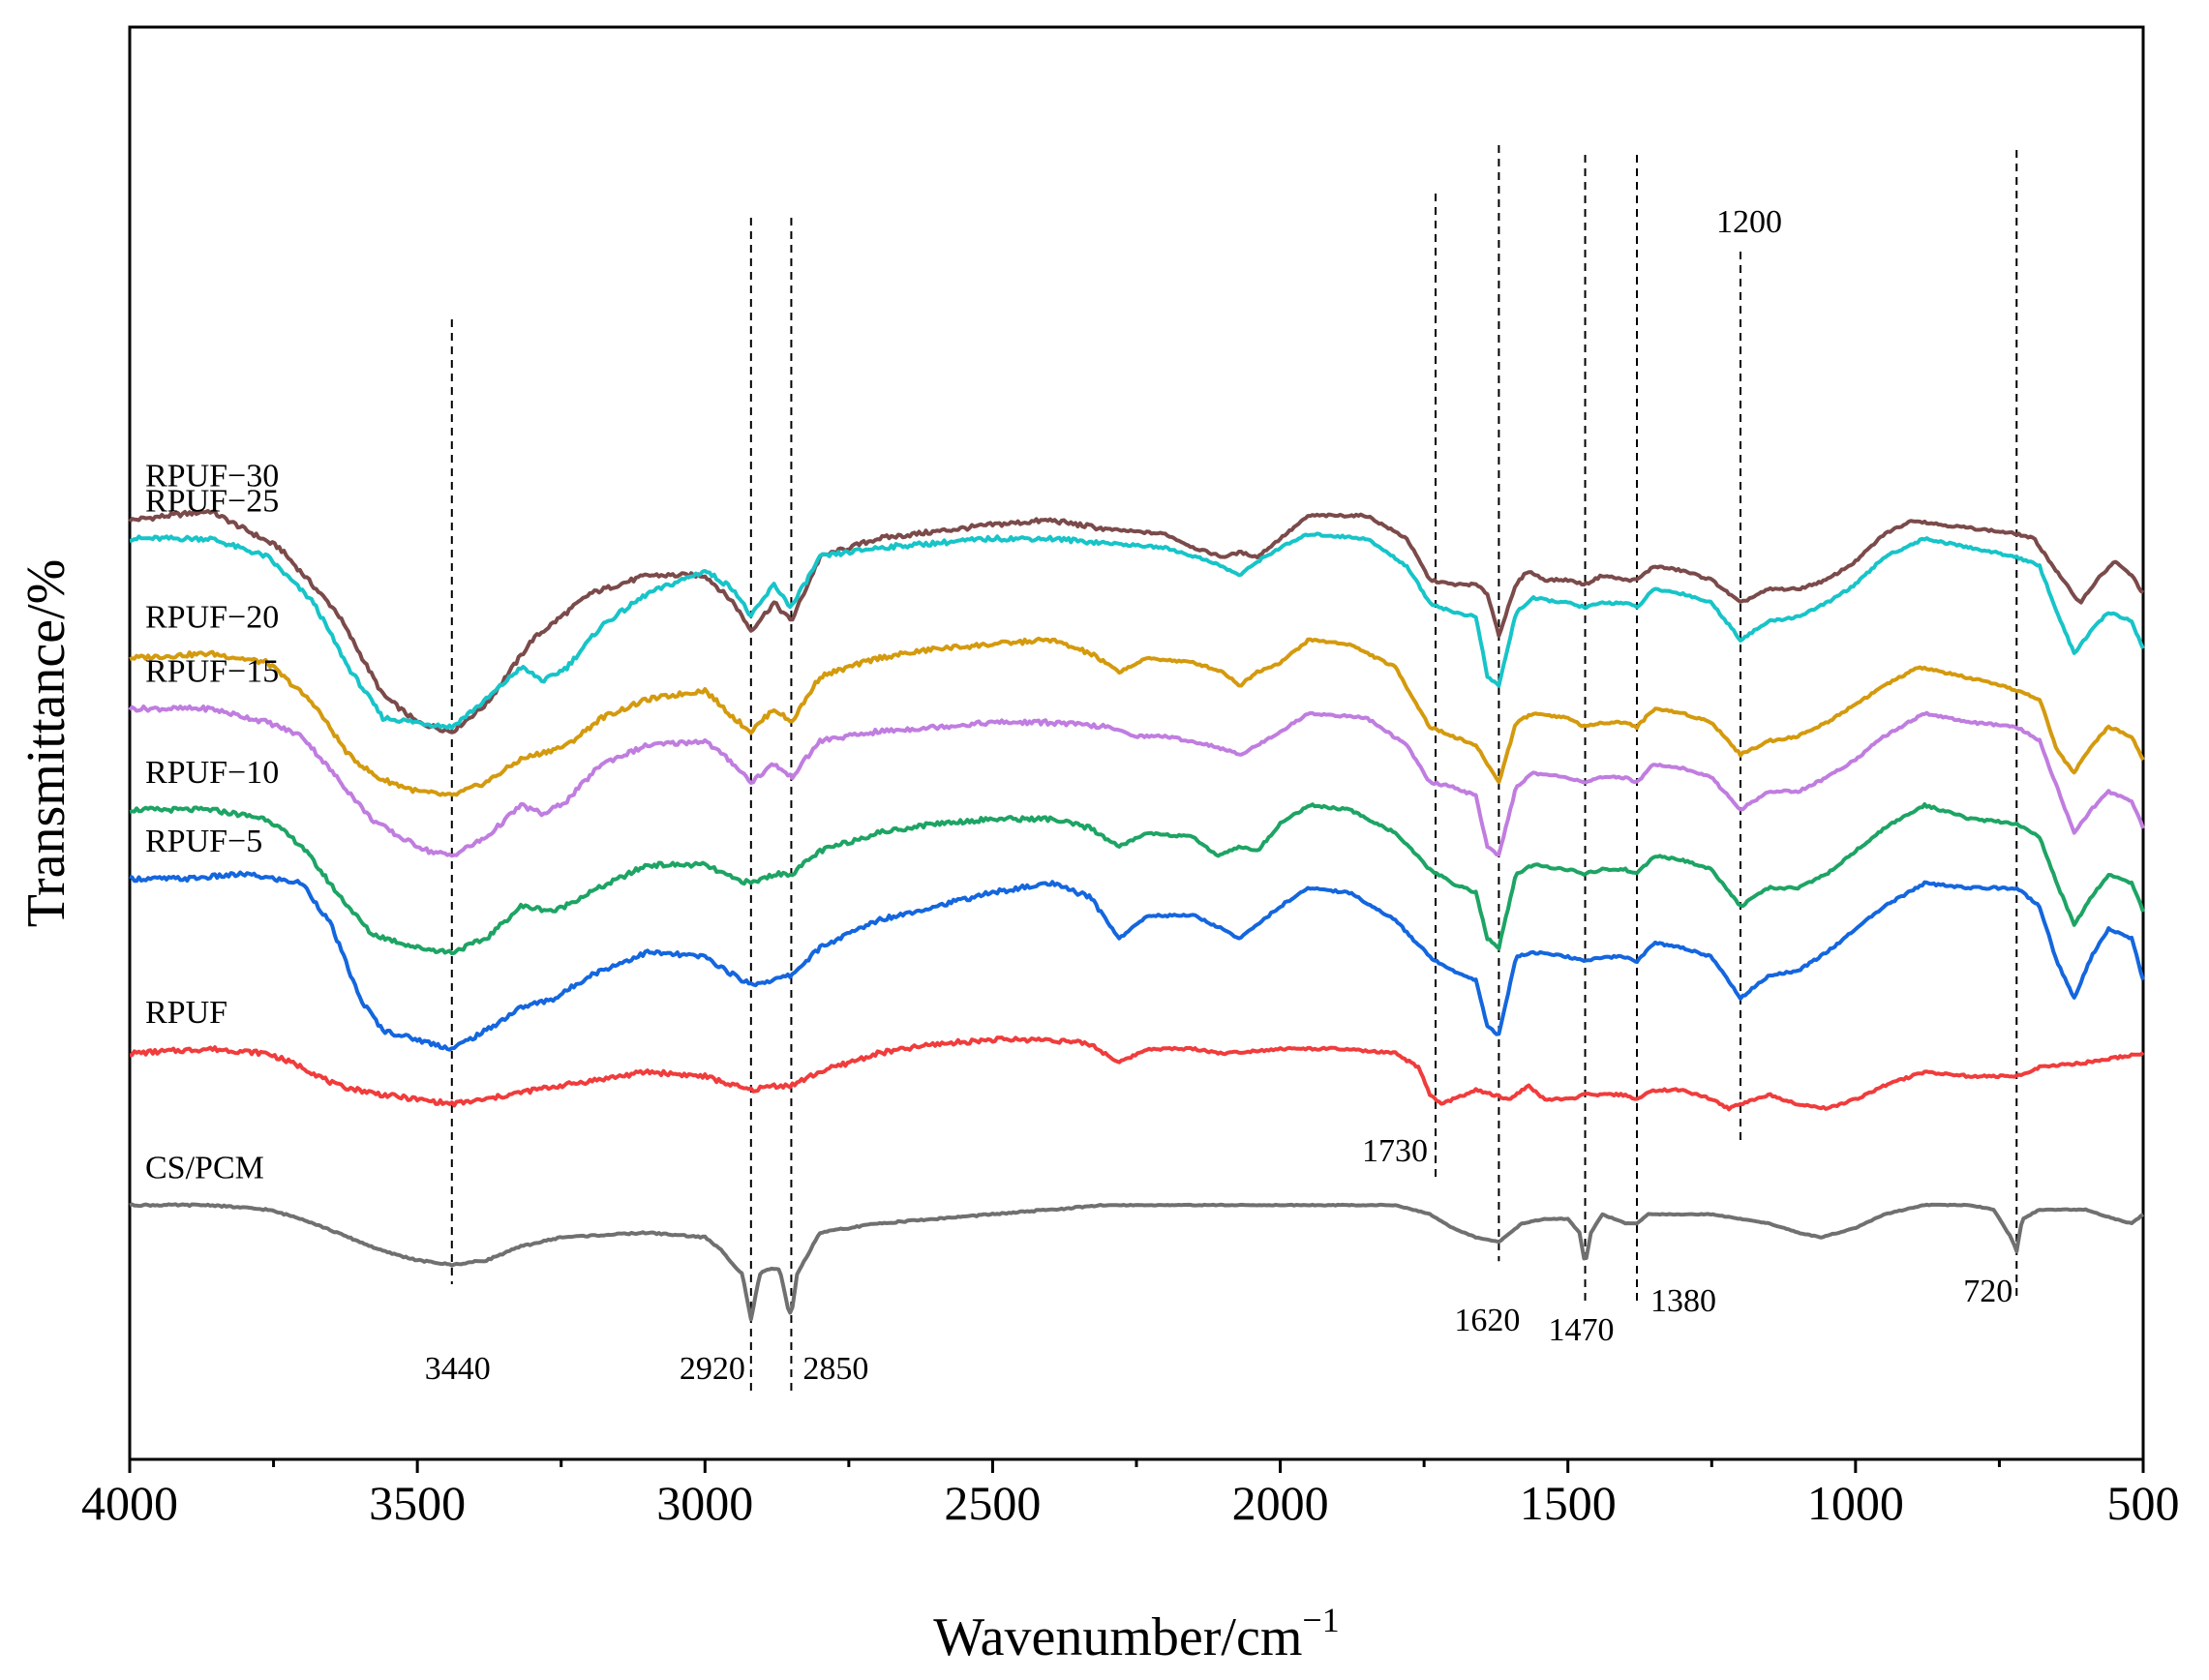 The image size is (2209, 1680). What do you see at coordinates (204, 1167) in the screenshot?
I see `series-label-cs-pcm: CS/PCM` at bounding box center [204, 1167].